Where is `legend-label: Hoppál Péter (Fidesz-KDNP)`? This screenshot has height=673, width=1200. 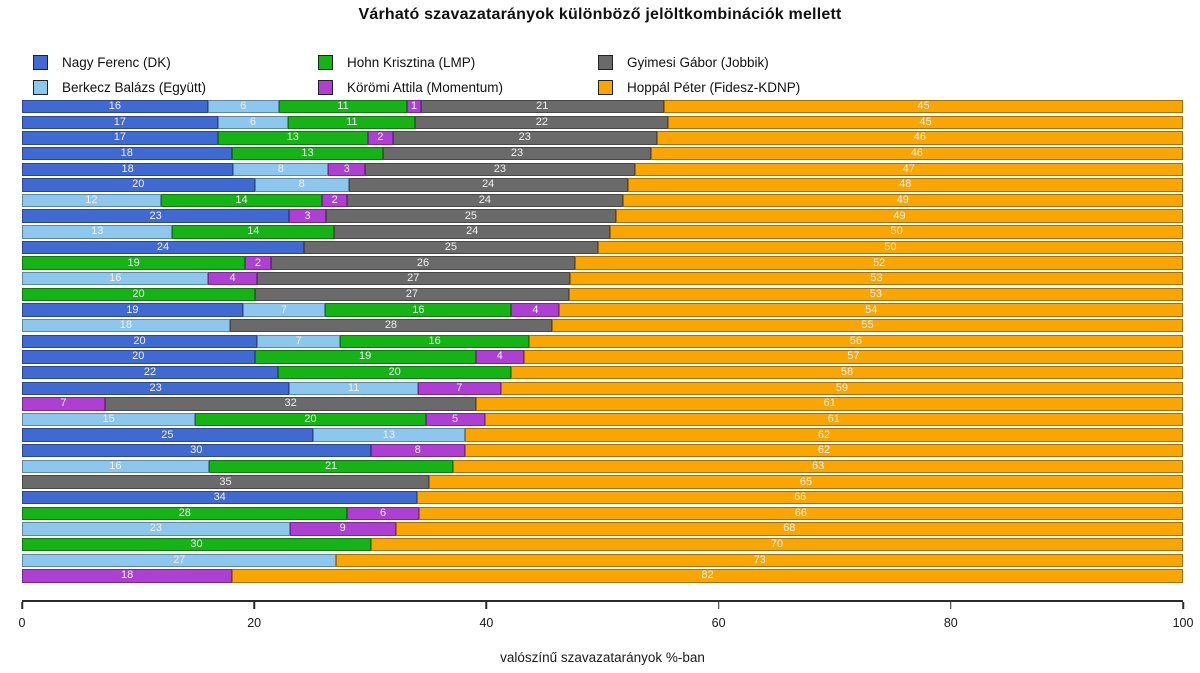
legend-label: Hoppál Péter (Fidesz-KDNP) is located at coordinates (714, 87).